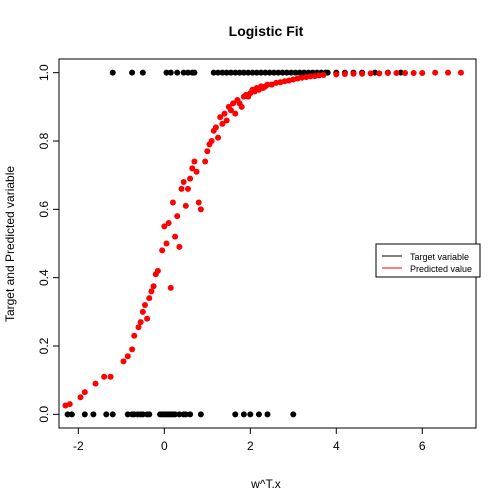  What do you see at coordinates (44, 277) in the screenshot?
I see `y-tick-label: 0.4` at bounding box center [44, 277].